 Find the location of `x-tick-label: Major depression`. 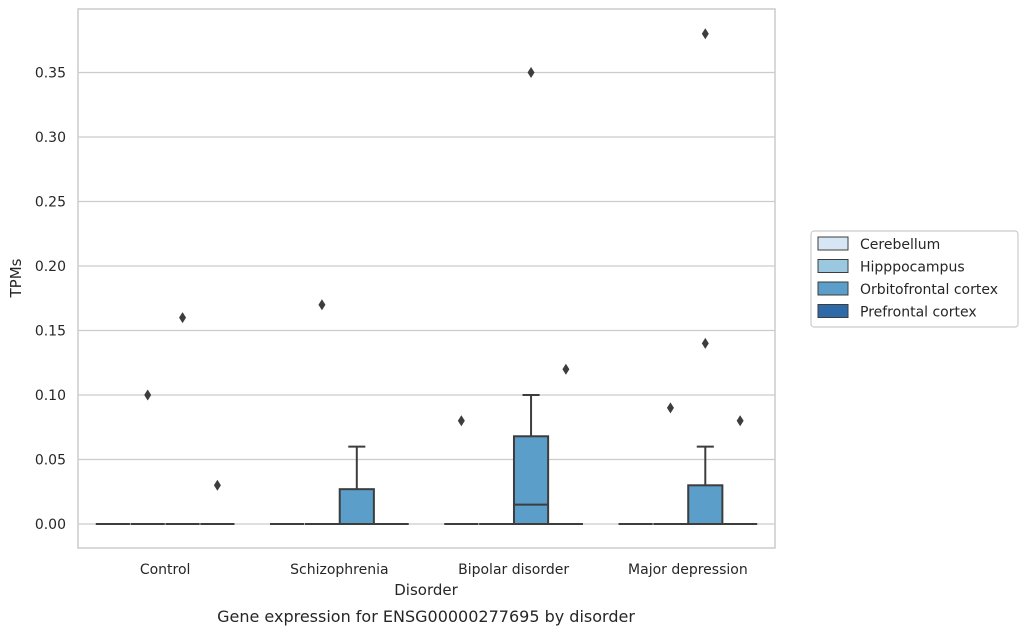

x-tick-label: Major depression is located at coordinates (688, 570).